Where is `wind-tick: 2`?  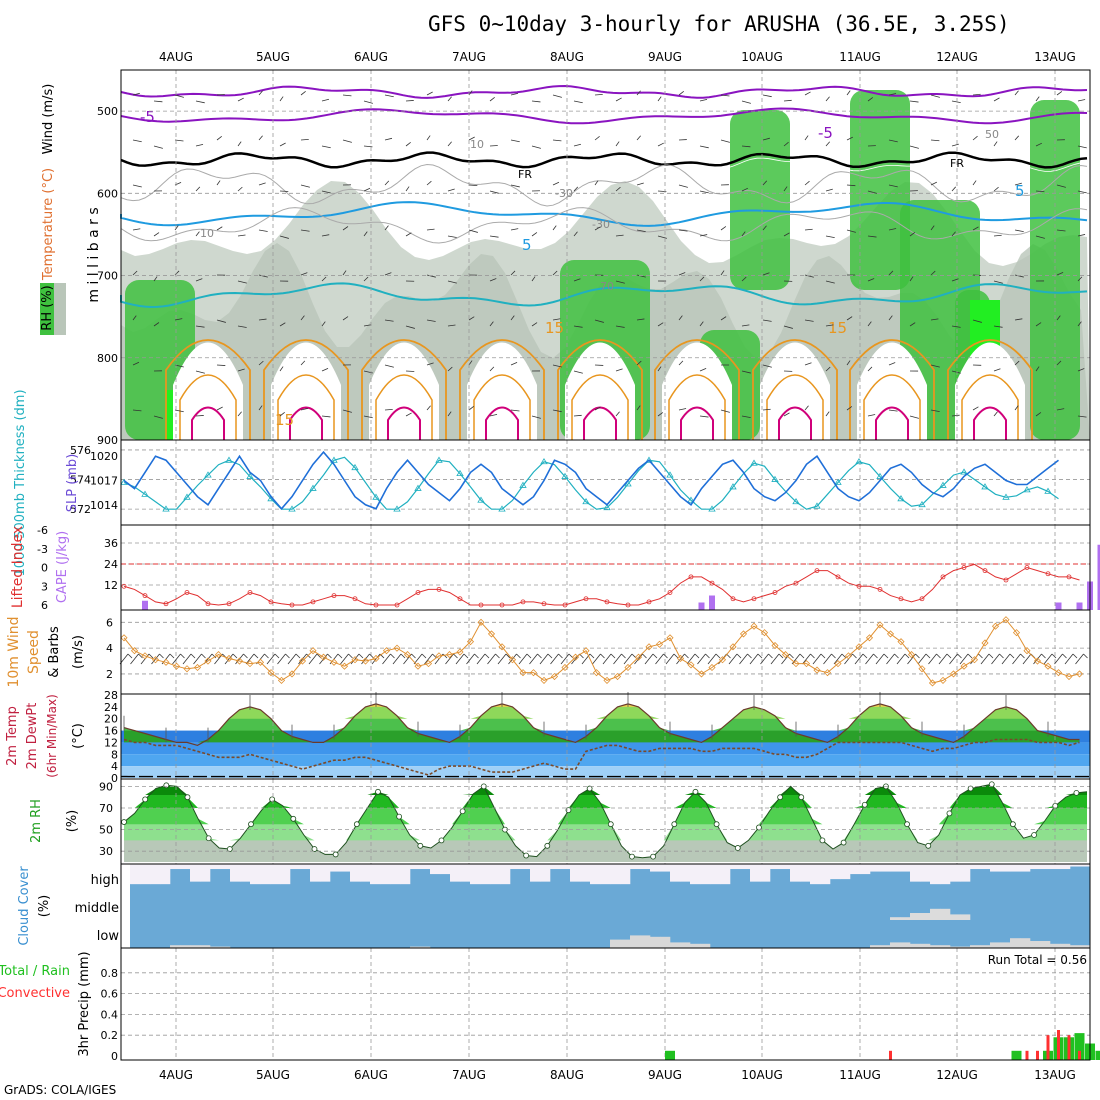
wind-tick: 2 is located at coordinates (109, 674).